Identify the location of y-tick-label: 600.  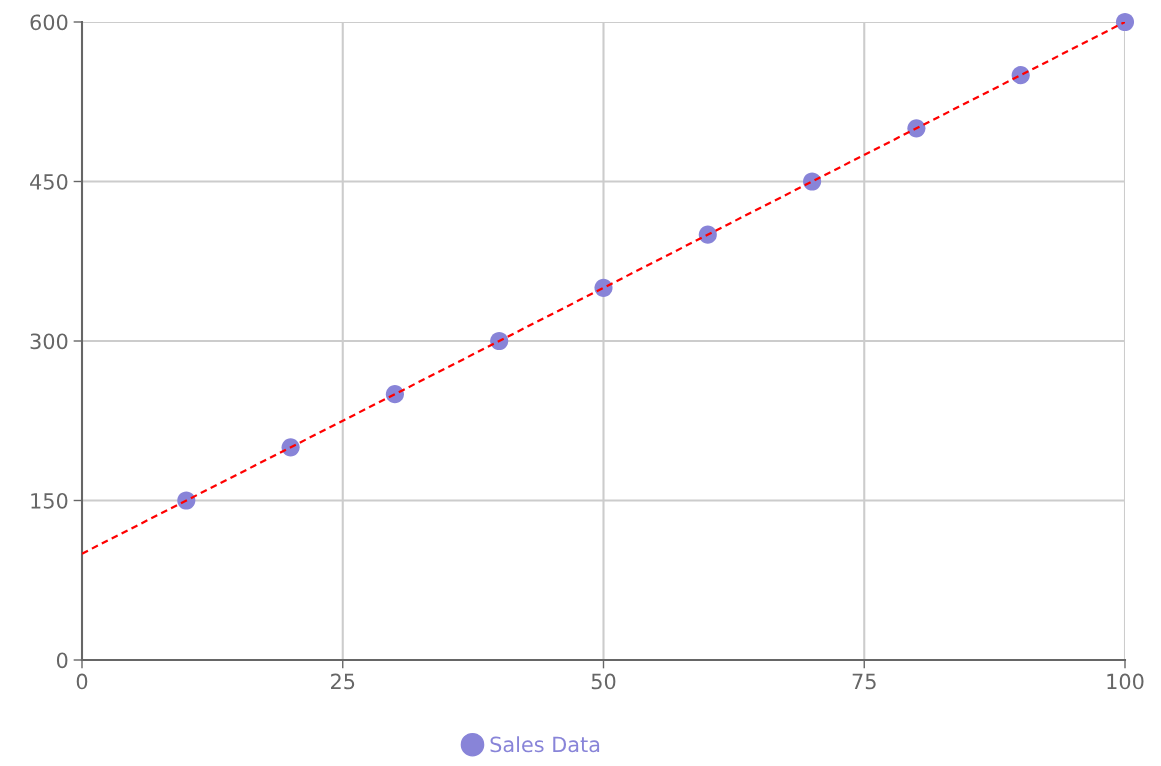
(49, 22).